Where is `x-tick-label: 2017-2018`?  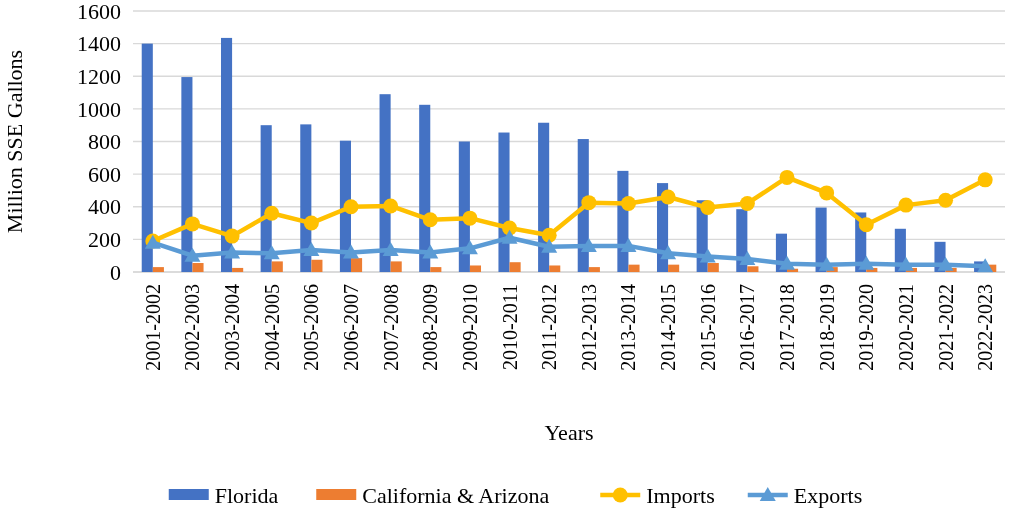
x-tick-label: 2017-2018 is located at coordinates (787, 327).